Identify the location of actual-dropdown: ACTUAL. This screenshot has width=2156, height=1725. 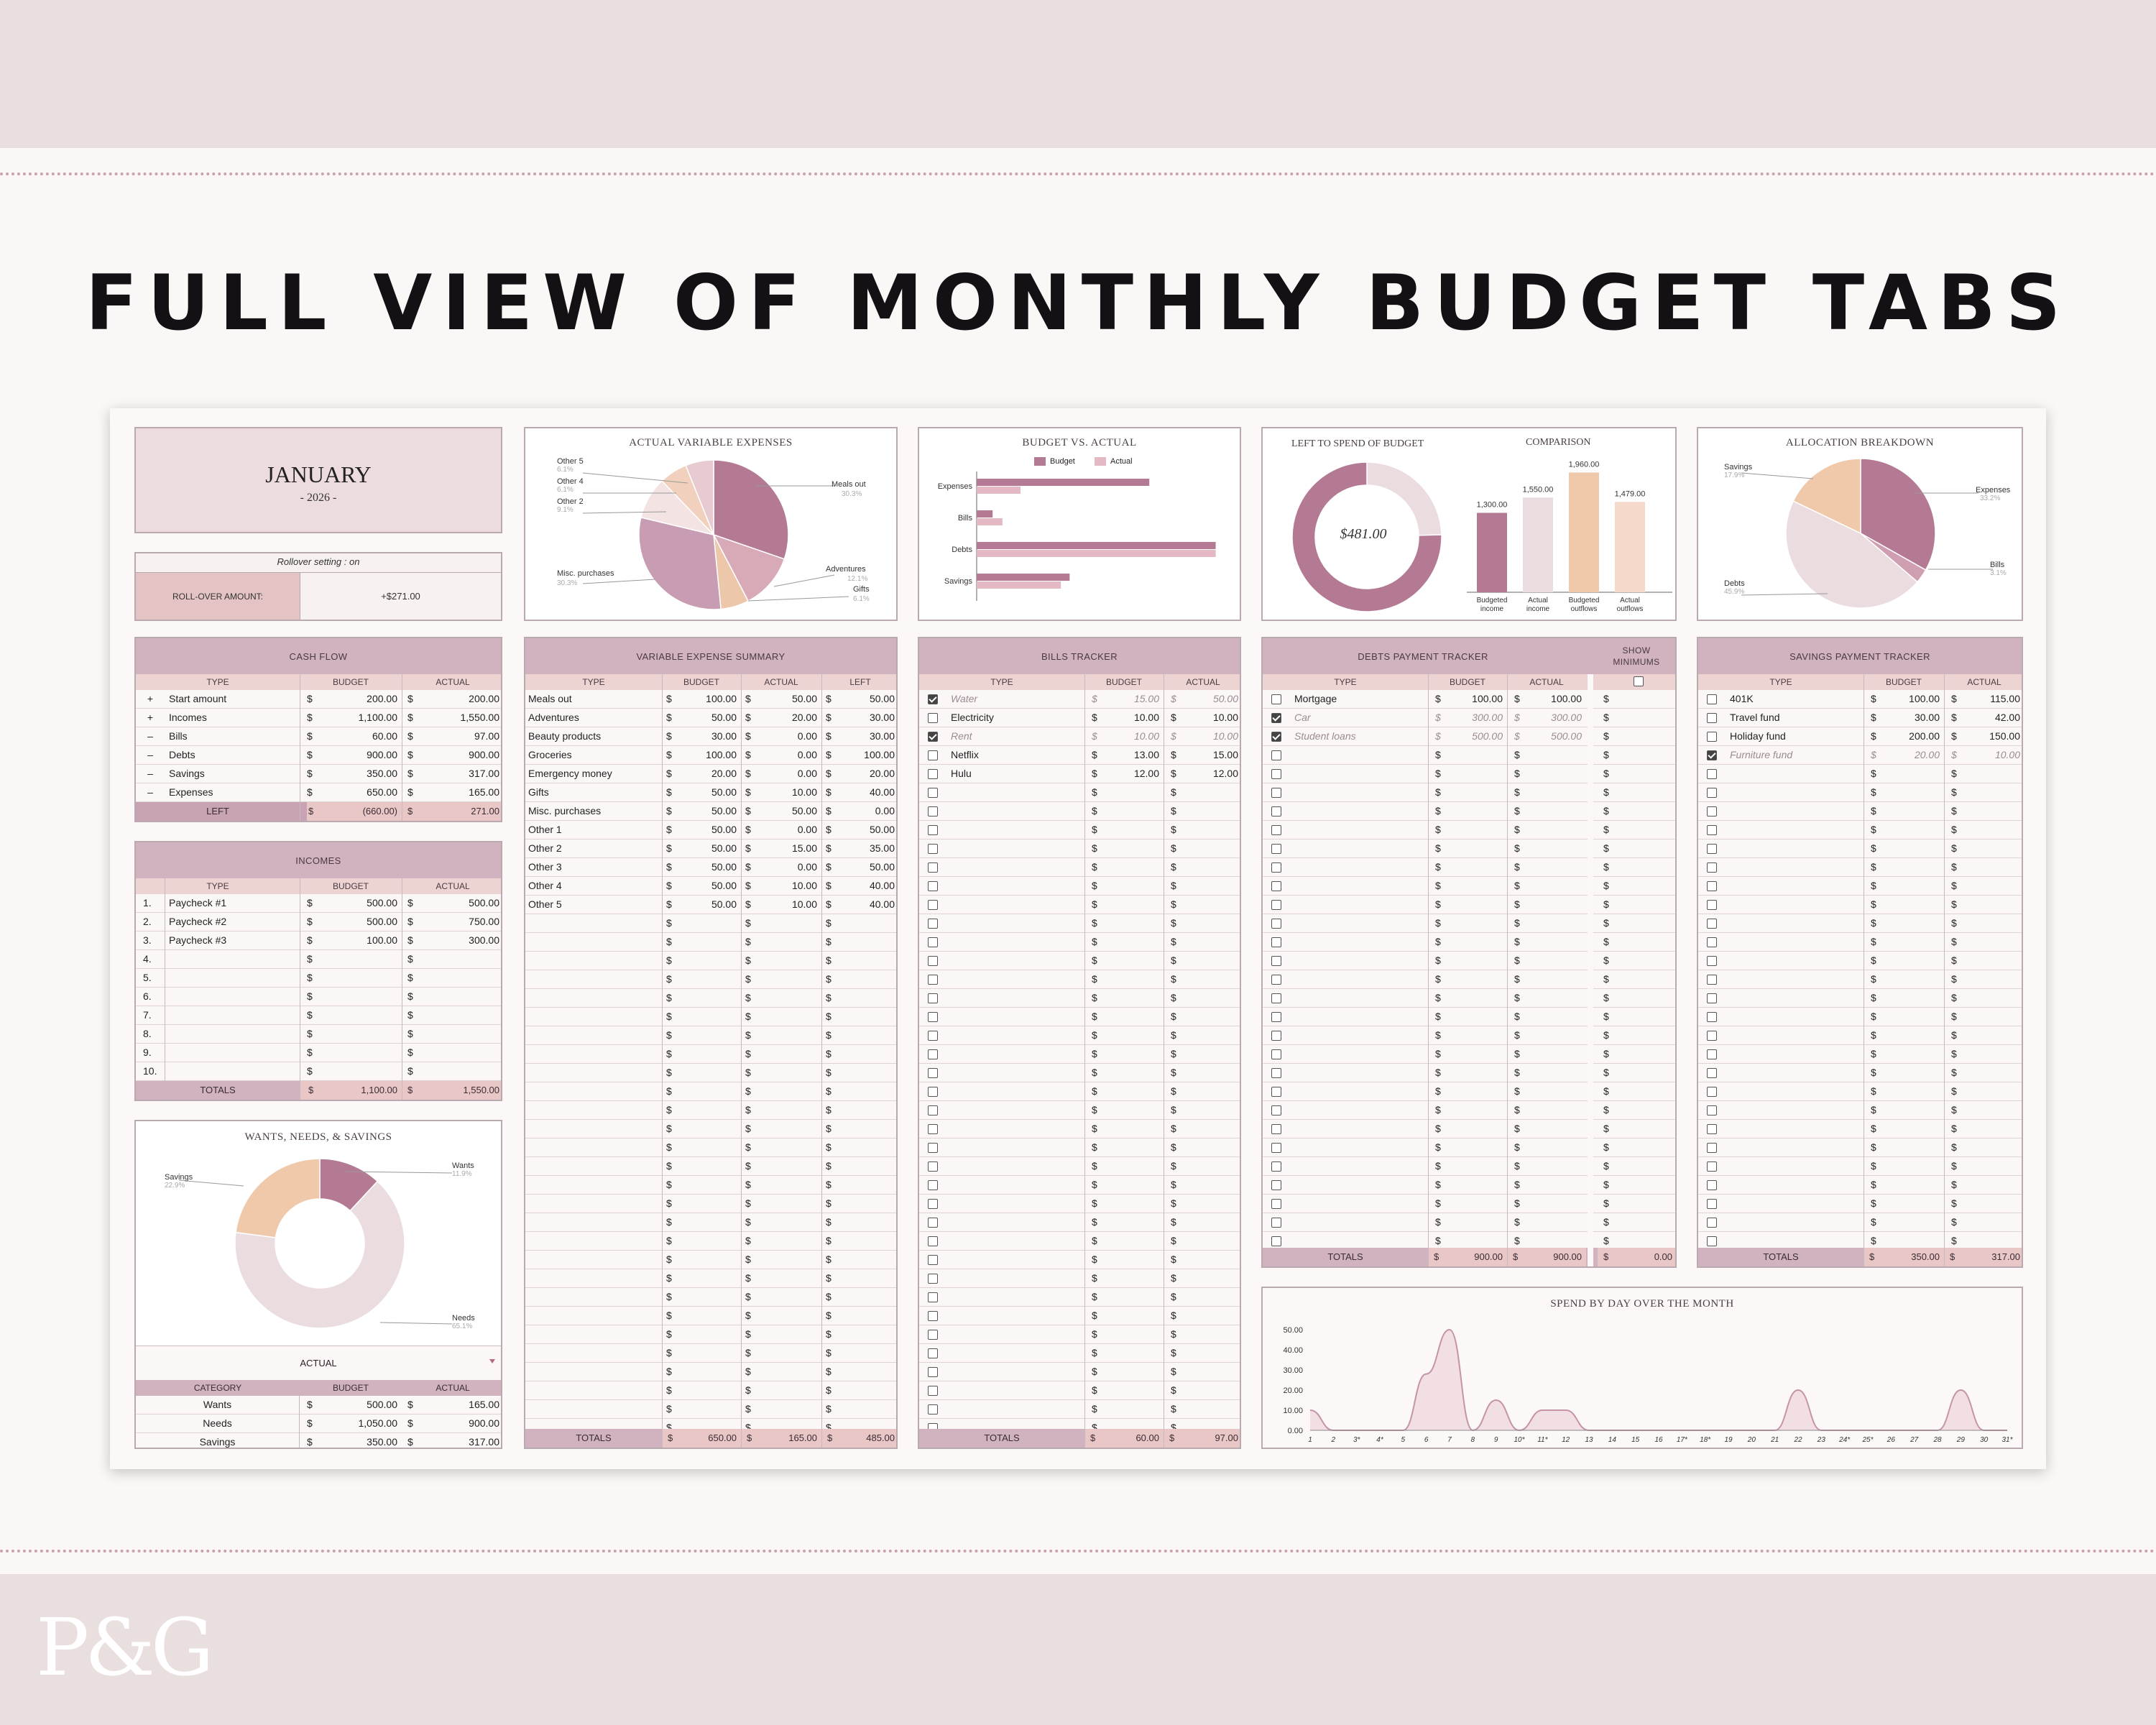
(318, 1363).